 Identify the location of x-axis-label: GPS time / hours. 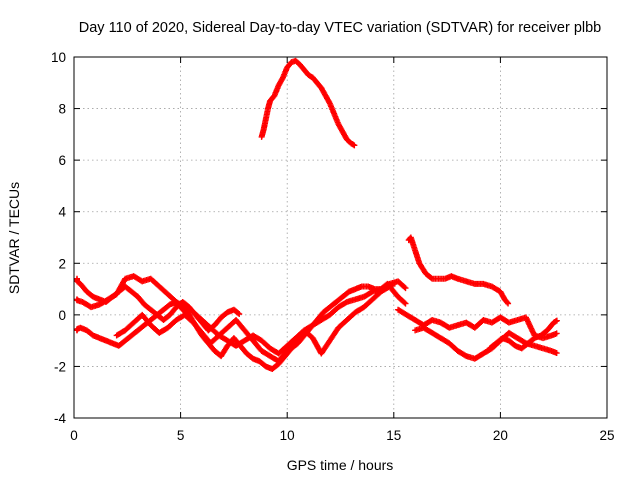
(340, 465).